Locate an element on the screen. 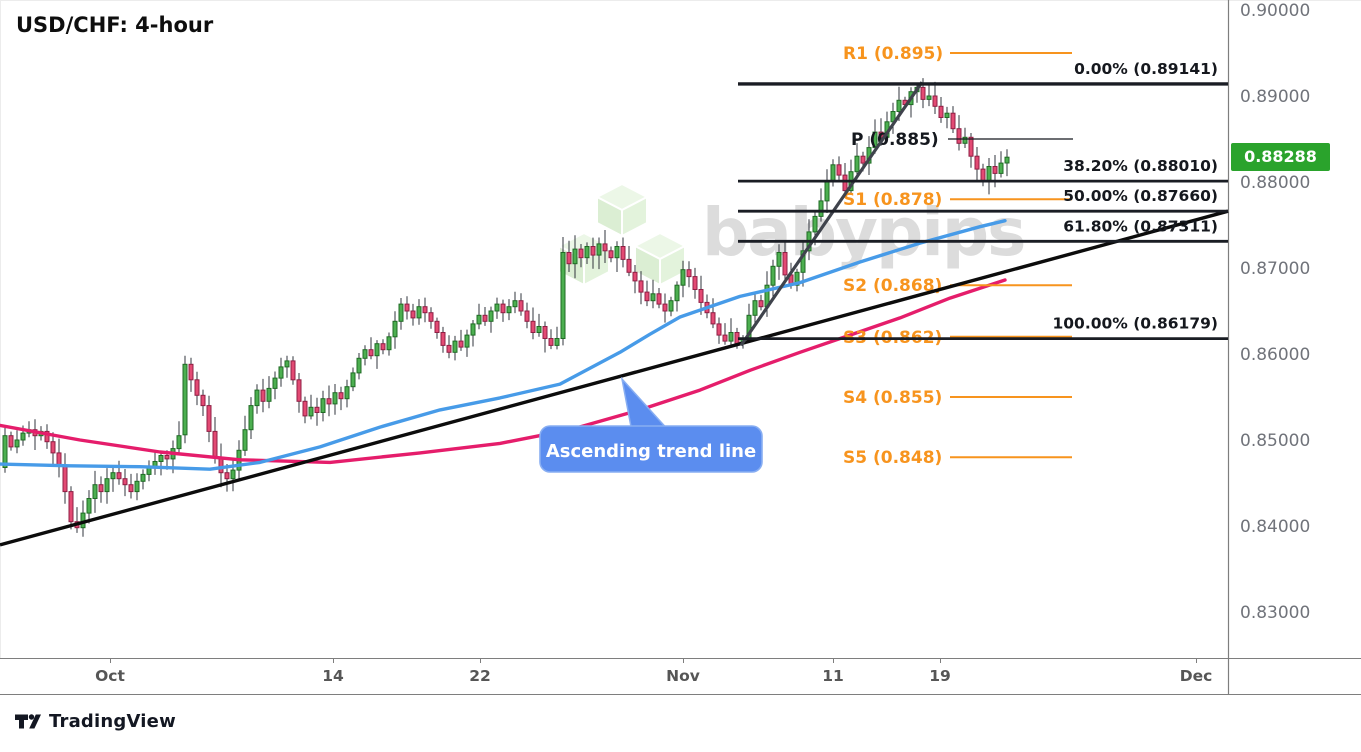 Image resolution: width=1361 pixels, height=752 pixels. callout-tail is located at coordinates (646, 404).